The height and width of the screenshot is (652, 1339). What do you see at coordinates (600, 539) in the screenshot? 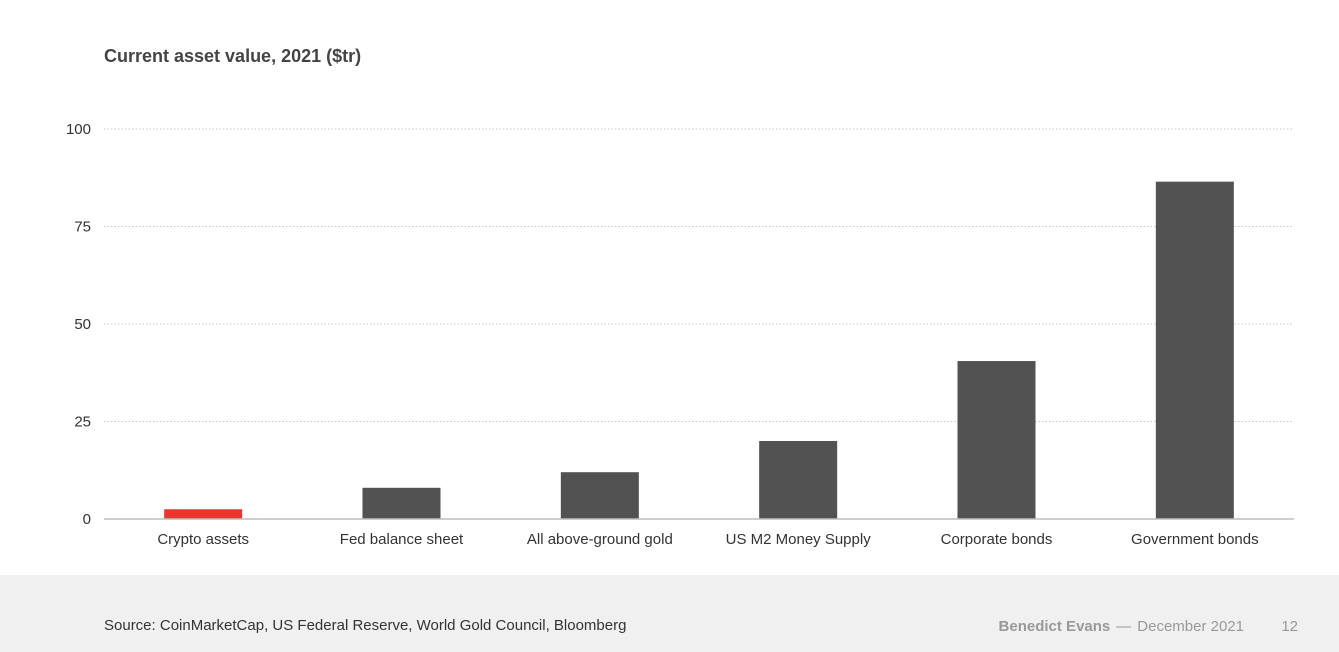
I see `x-tick-label: All above-ground gold` at bounding box center [600, 539].